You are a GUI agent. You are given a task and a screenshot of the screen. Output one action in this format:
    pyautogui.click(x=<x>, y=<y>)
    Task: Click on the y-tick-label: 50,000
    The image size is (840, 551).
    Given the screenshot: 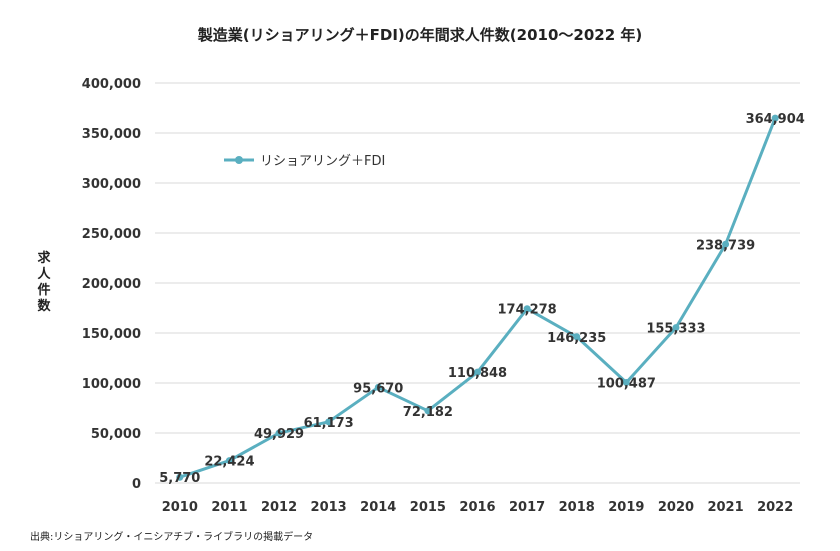 What is the action you would take?
    pyautogui.click(x=116, y=434)
    